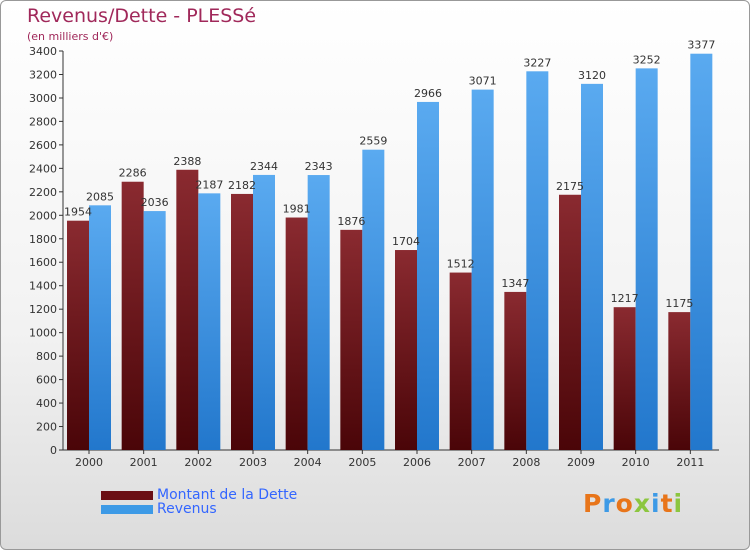 This screenshot has height=550, width=750. Describe the element at coordinates (43, 121) in the screenshot. I see `y-tick-label: 2800` at that location.